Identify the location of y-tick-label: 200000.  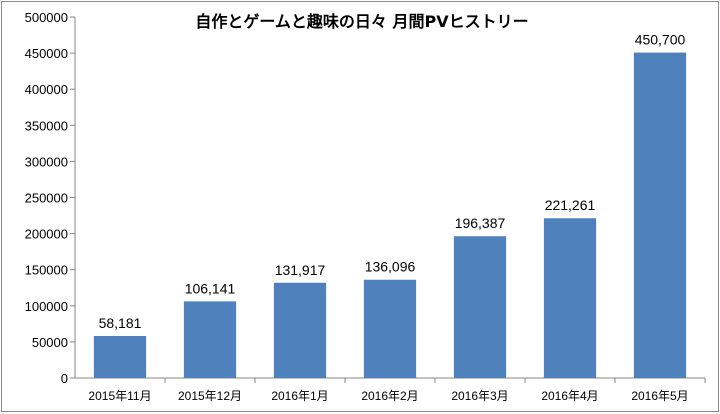
(46, 234).